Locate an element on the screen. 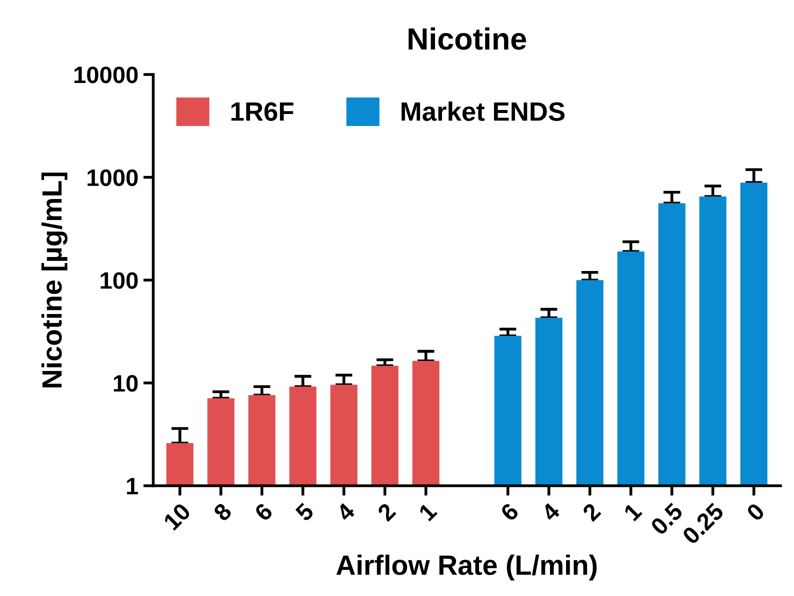  x-tick-label: 5 is located at coordinates (304, 512).